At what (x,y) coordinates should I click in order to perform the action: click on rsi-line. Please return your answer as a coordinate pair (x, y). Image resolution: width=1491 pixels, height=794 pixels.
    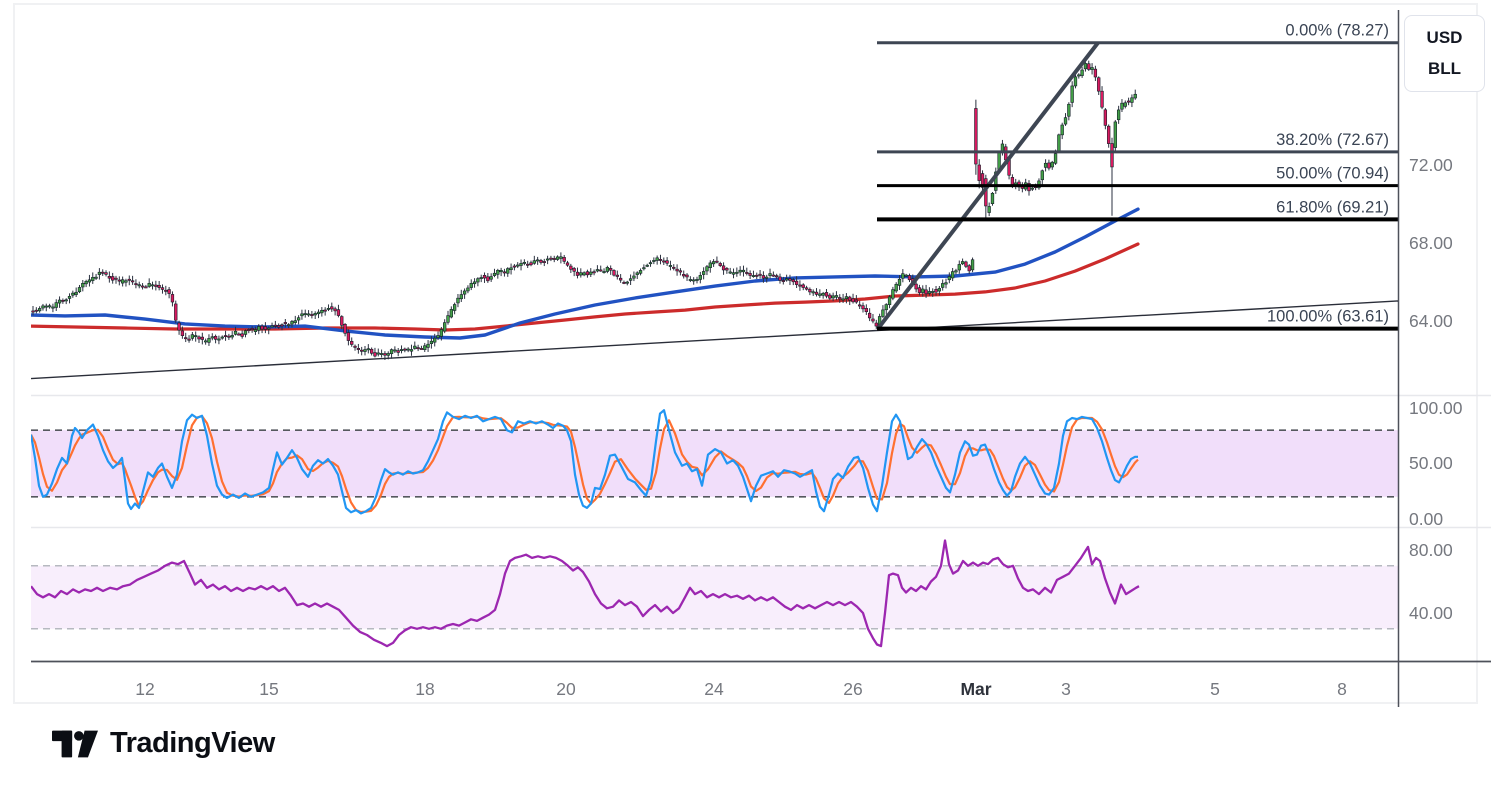
    Looking at the image, I should click on (585, 593).